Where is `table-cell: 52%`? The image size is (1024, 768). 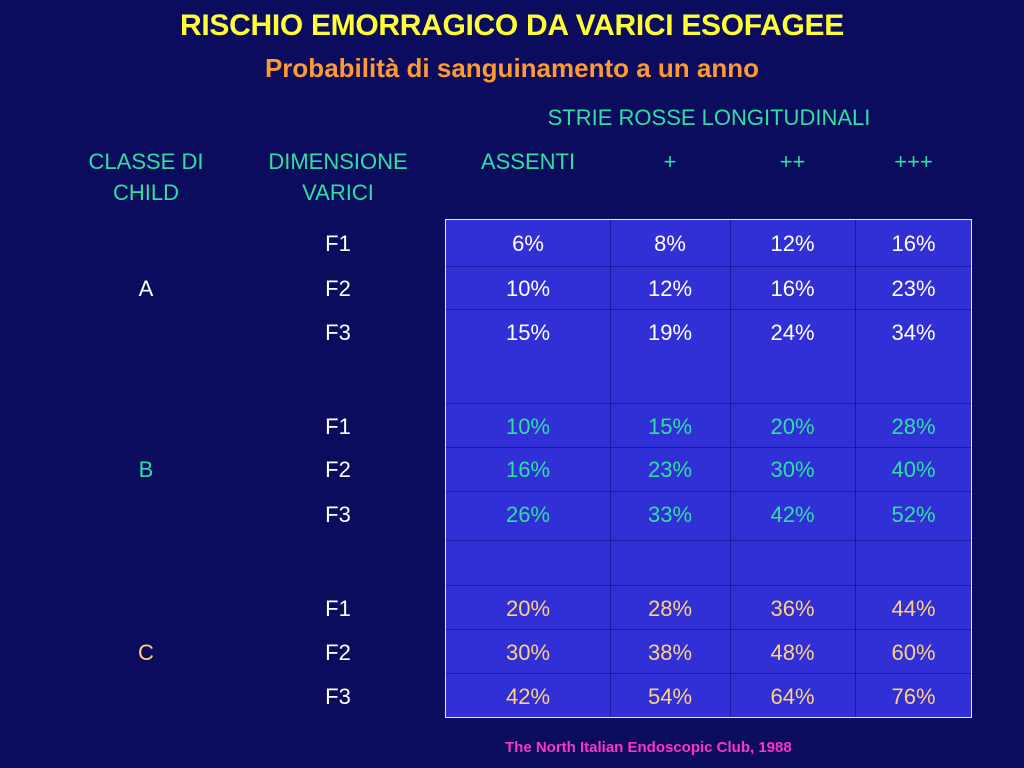 table-cell: 52% is located at coordinates (913, 514).